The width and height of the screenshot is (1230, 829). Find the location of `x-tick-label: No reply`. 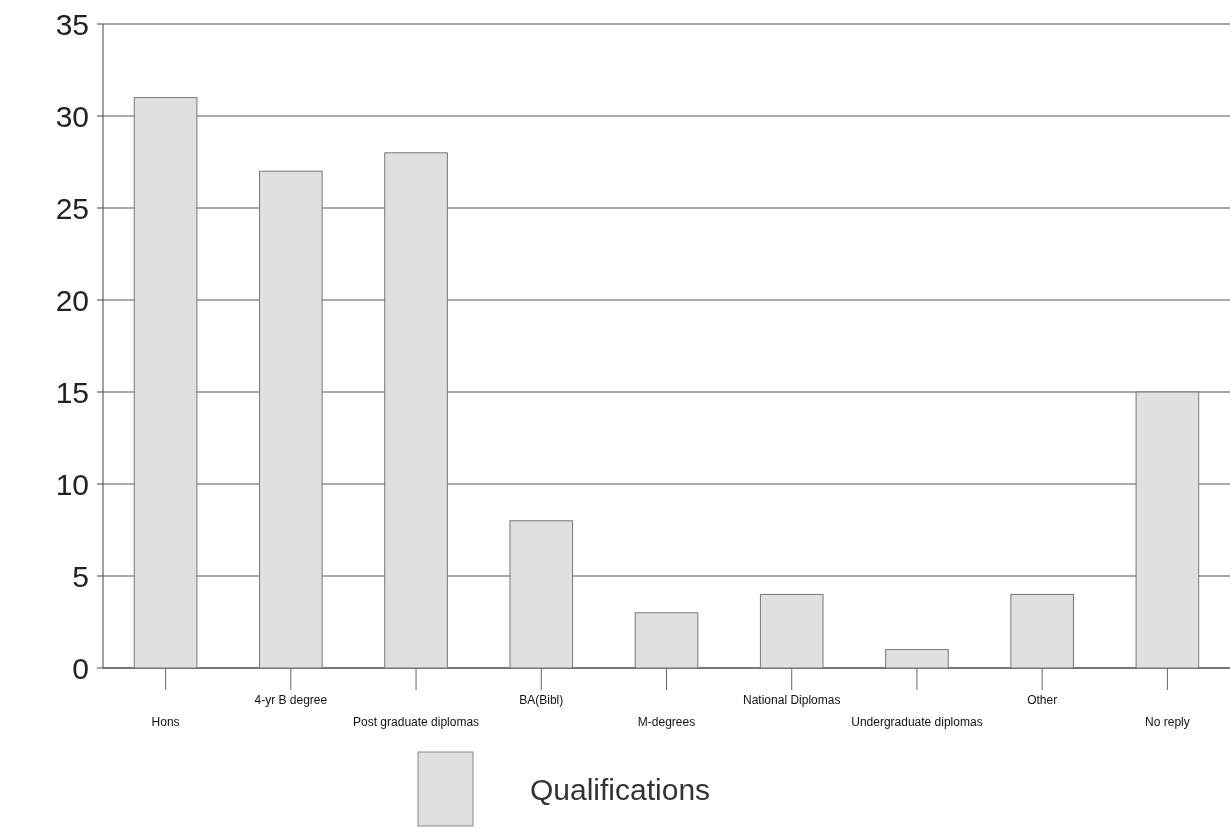

x-tick-label: No reply is located at coordinates (1167, 722).